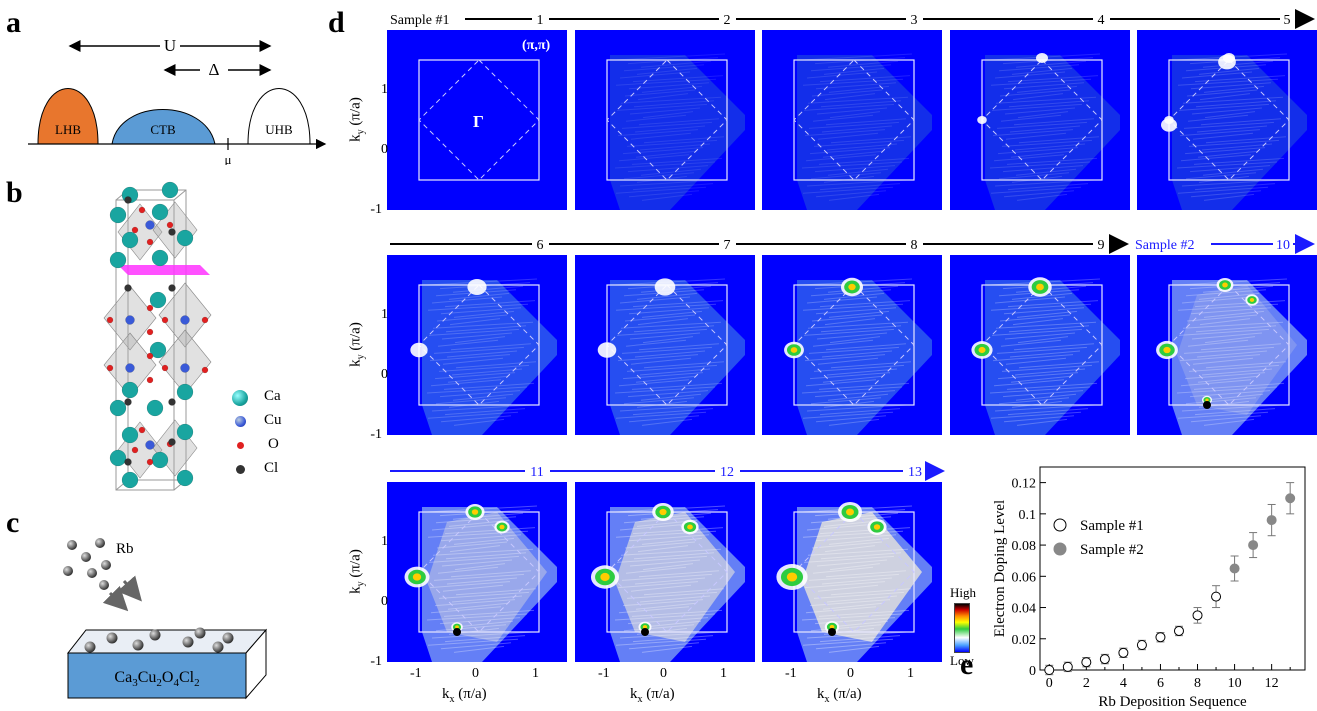 This screenshot has height=711, width=1317. I want to click on legend-marker, so click(1060, 525).